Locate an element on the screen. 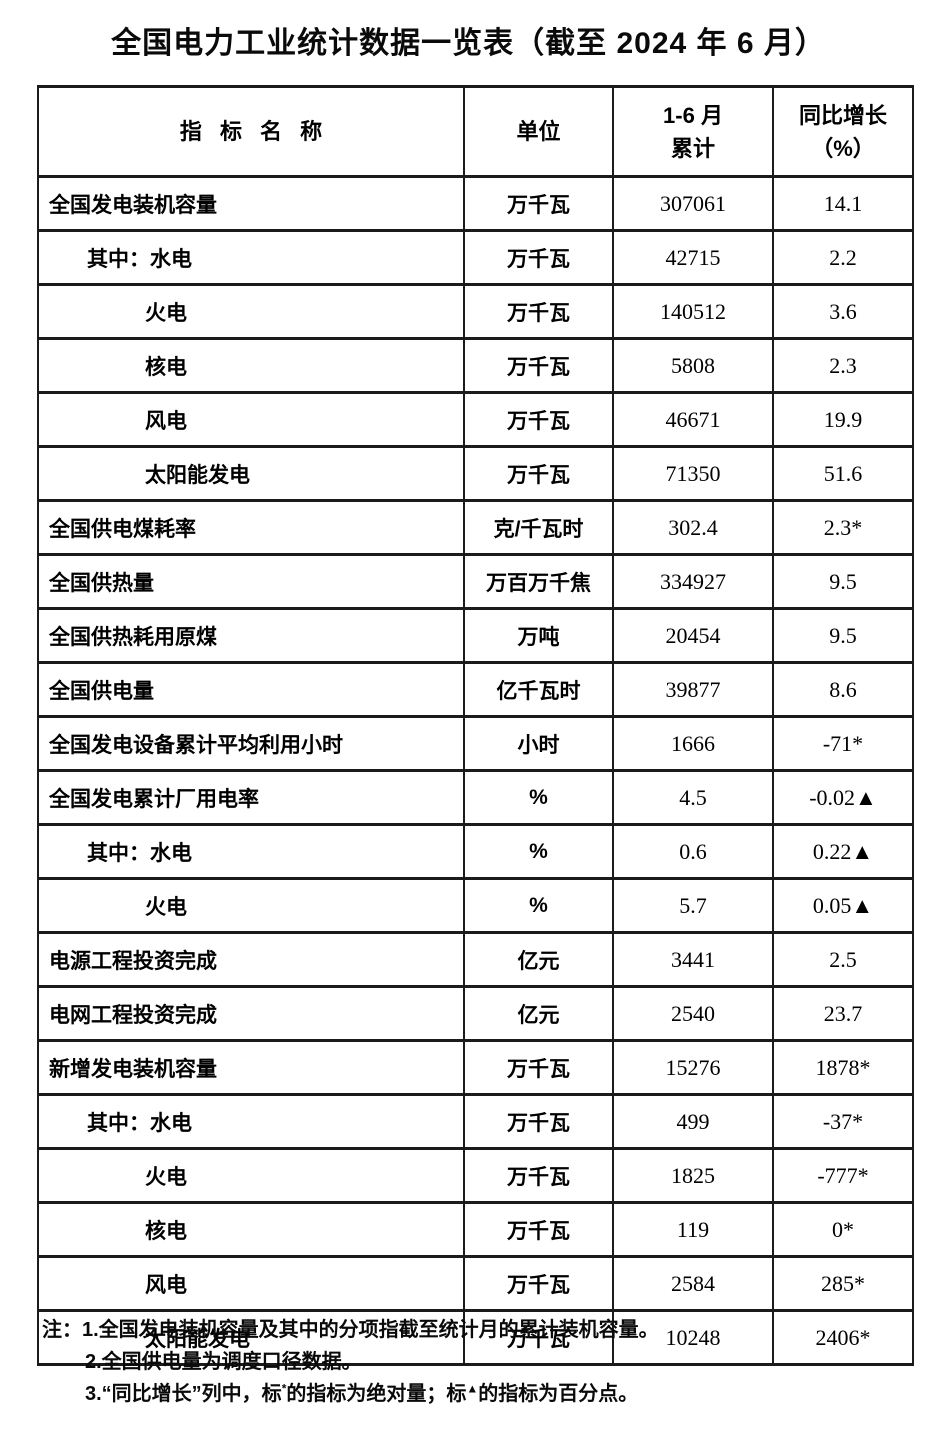 The image size is (937, 1438). table-row: 太阳能发电 万千瓦 10248 2406* is located at coordinates (475, 1337).